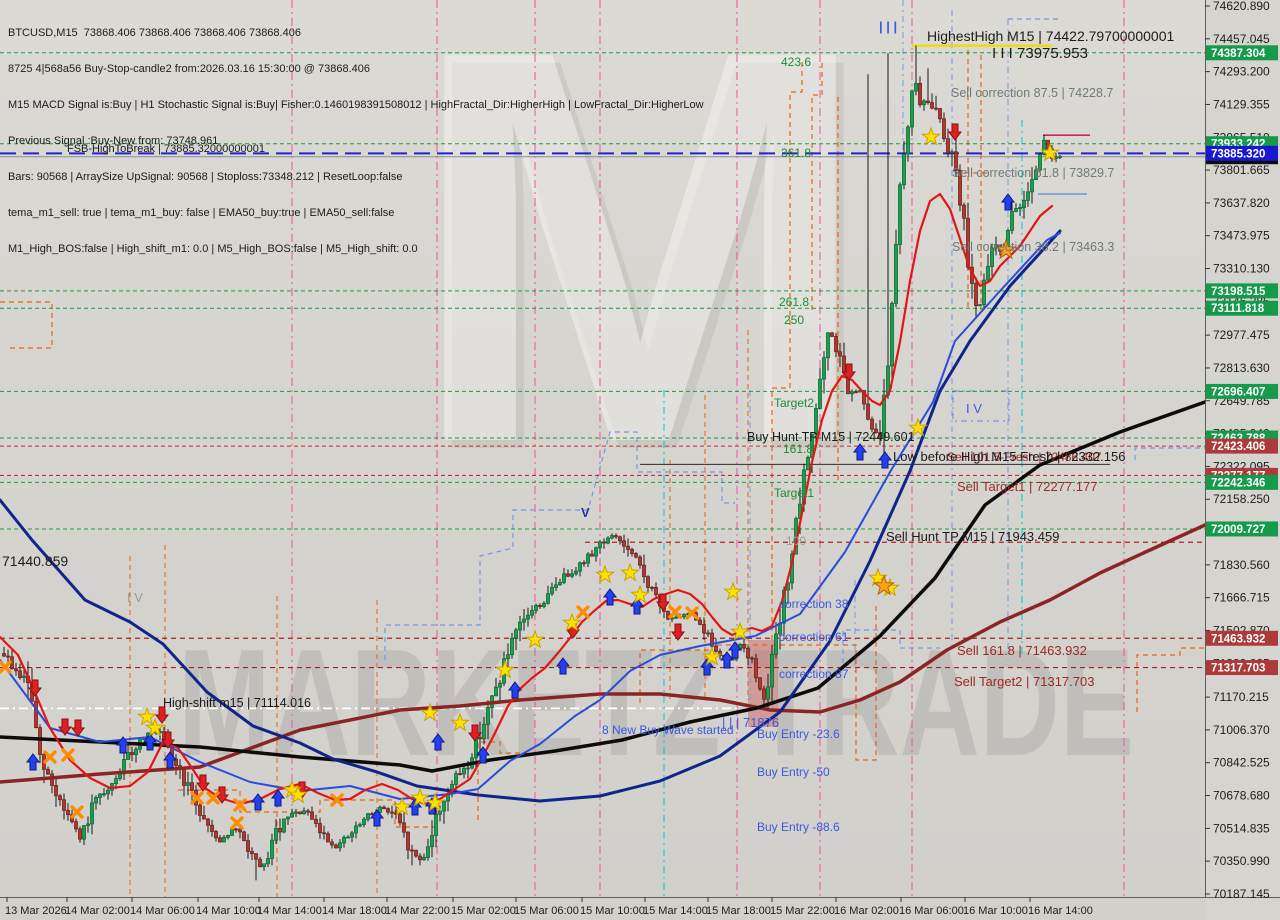 The width and height of the screenshot is (1280, 920). What do you see at coordinates (1241, 335) in the screenshot?
I see `y-tick-label: 72977.475` at bounding box center [1241, 335].